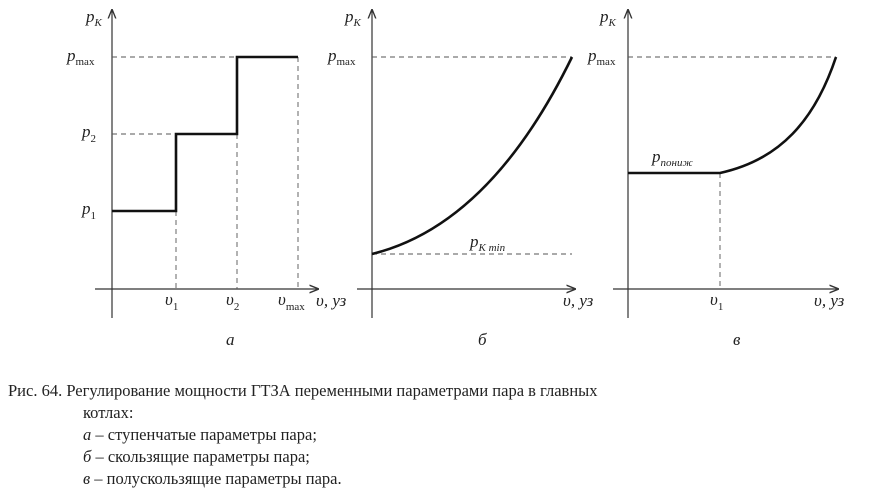 The height and width of the screenshot is (500, 870). I want to click on panel-c-y-axis-label: pК, so click(608, 18).